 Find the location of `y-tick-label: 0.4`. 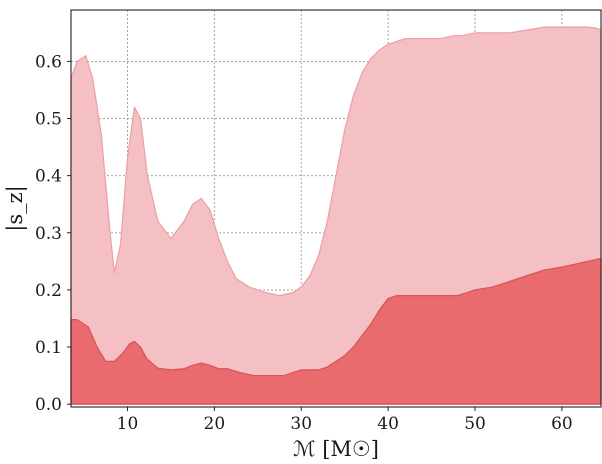

y-tick-label: 0.4 is located at coordinates (48, 177).